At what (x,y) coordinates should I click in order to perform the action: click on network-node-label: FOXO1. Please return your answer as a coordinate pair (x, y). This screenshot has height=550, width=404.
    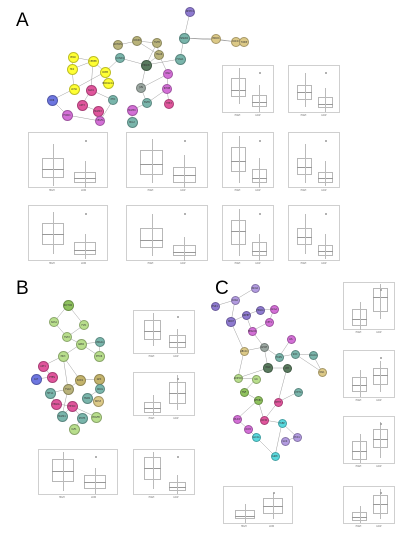
    Looking at the image, I should click on (67, 115).